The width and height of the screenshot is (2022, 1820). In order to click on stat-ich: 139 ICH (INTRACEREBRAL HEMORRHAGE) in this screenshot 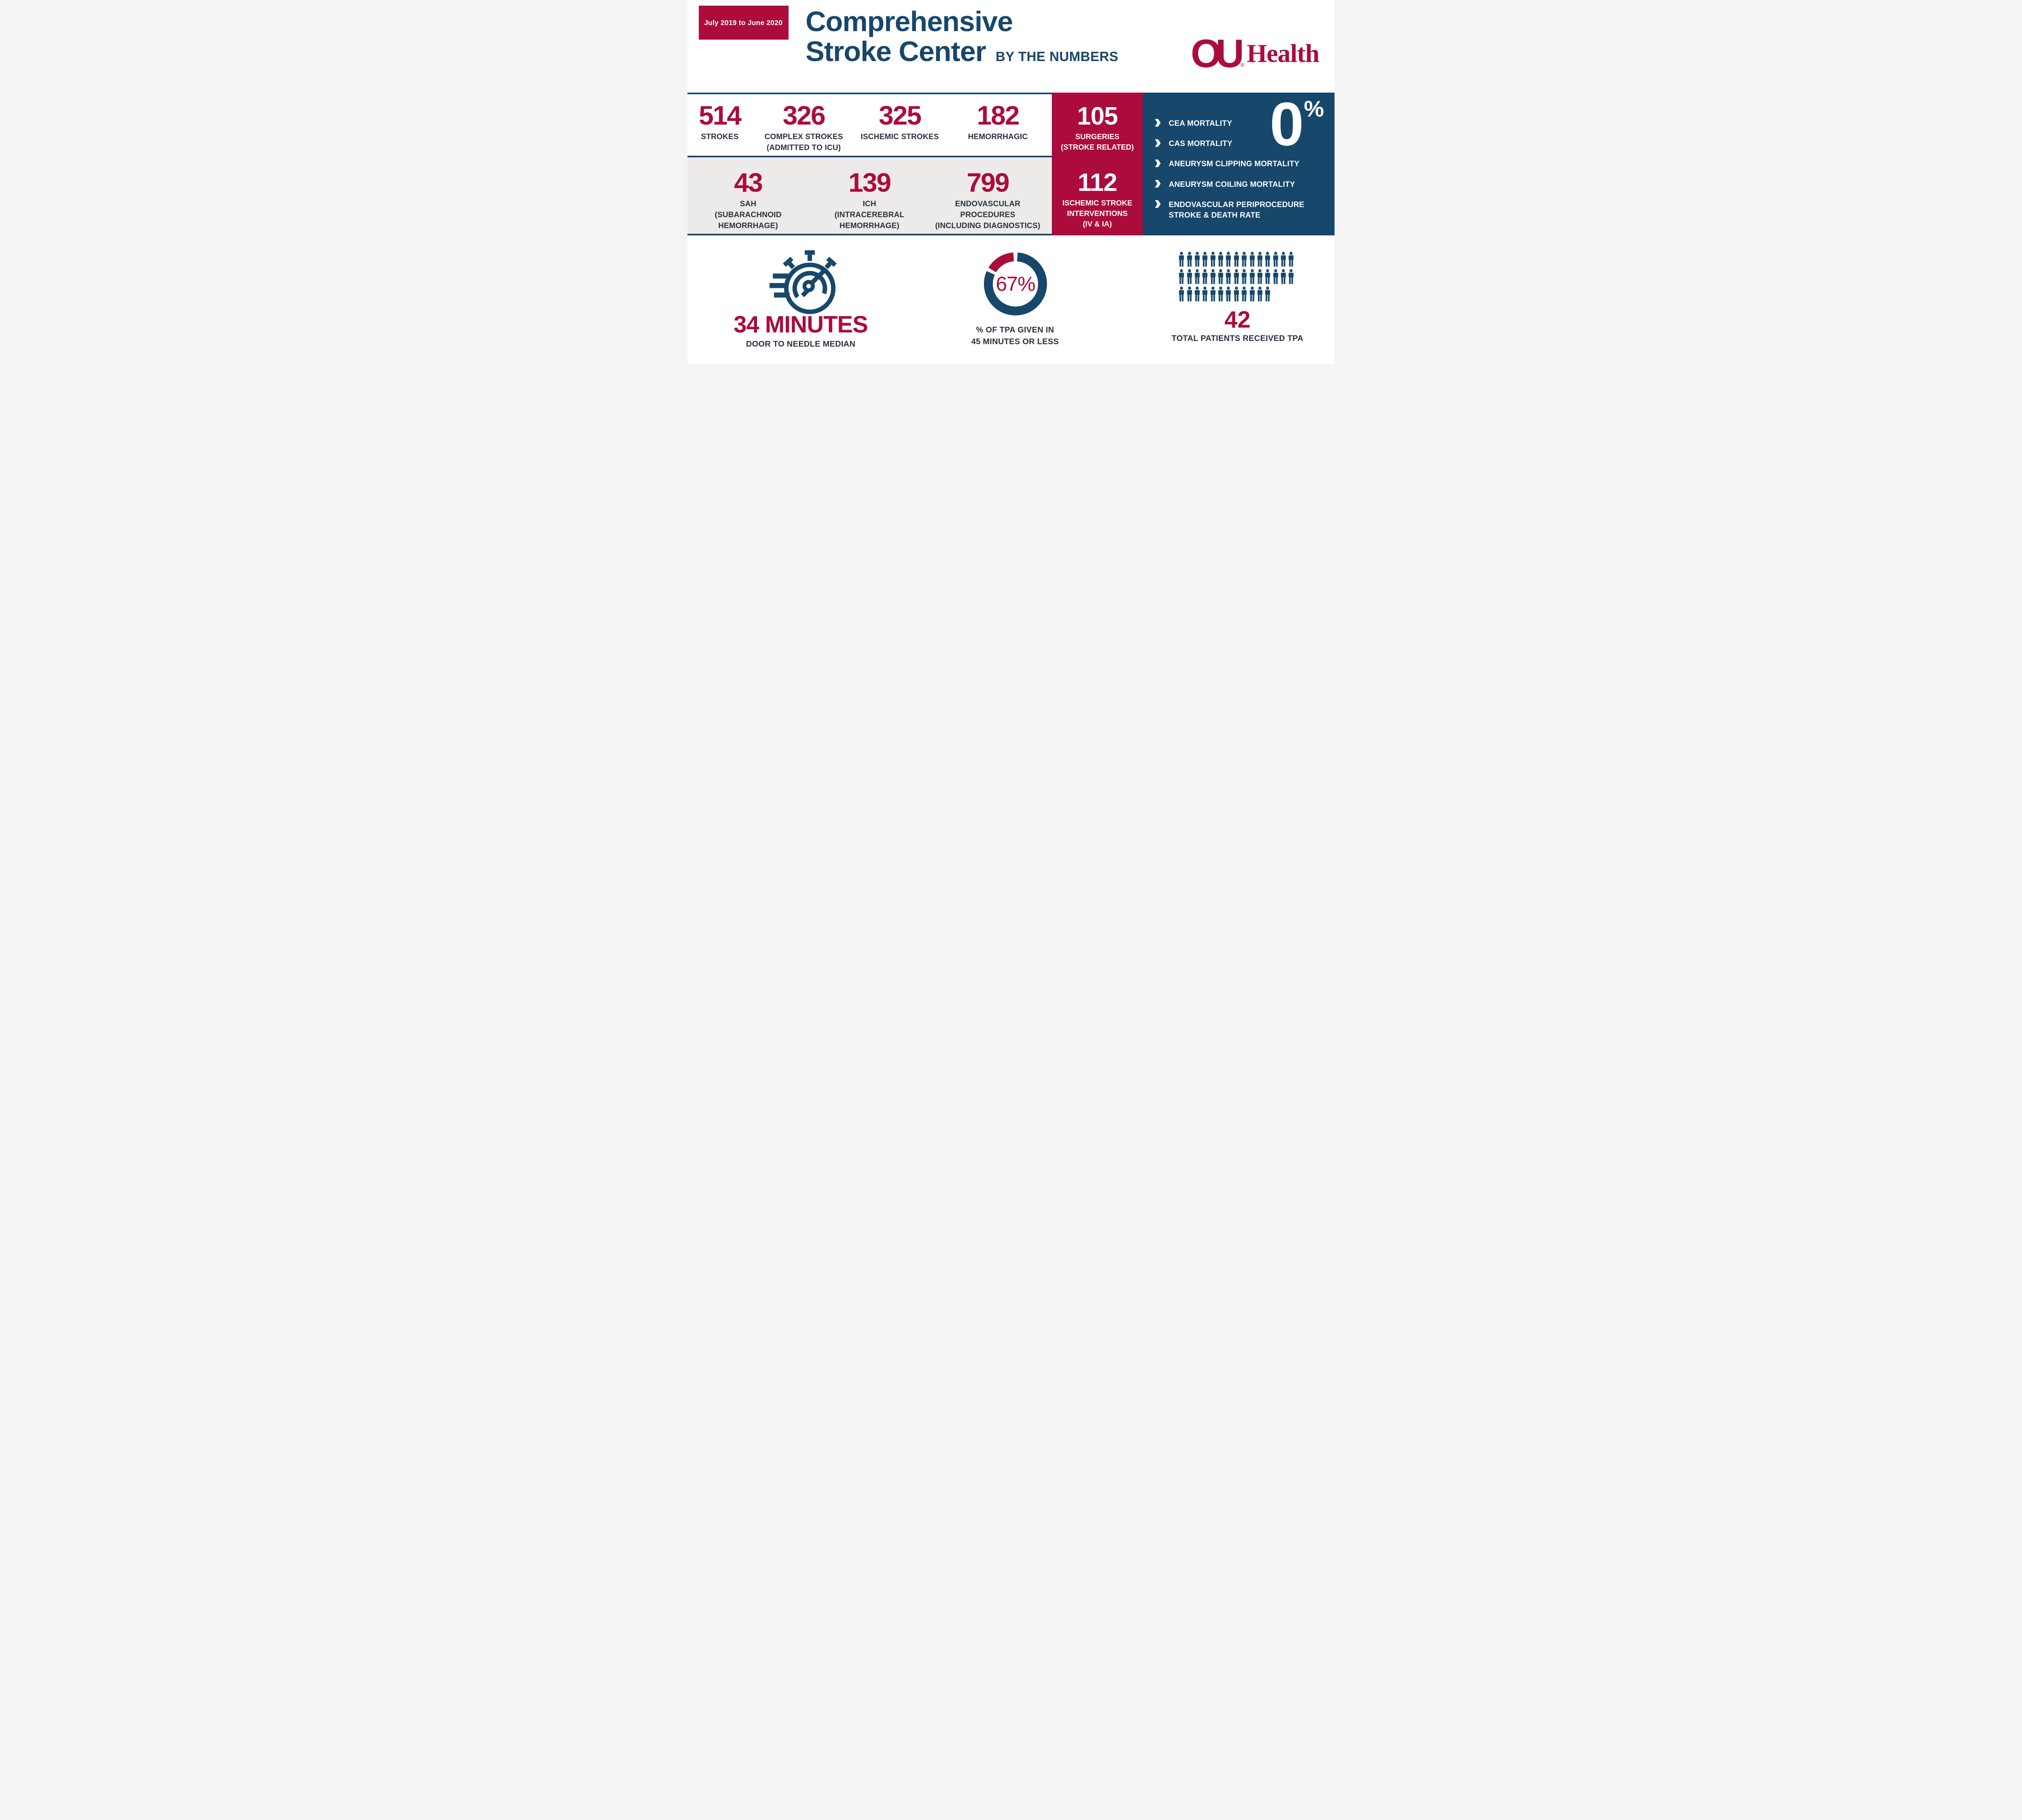, I will do `click(869, 200)`.